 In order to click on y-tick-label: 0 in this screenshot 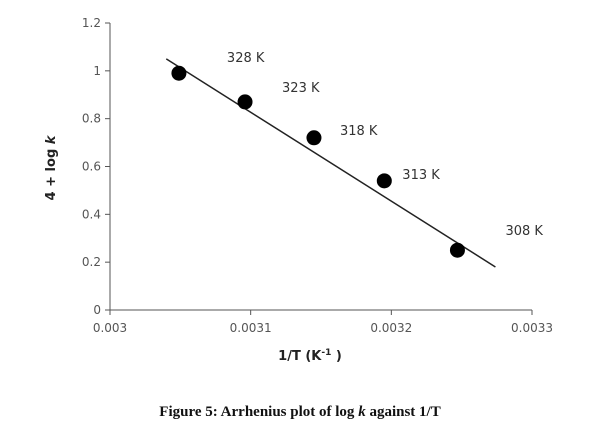, I will do `click(97, 310)`.